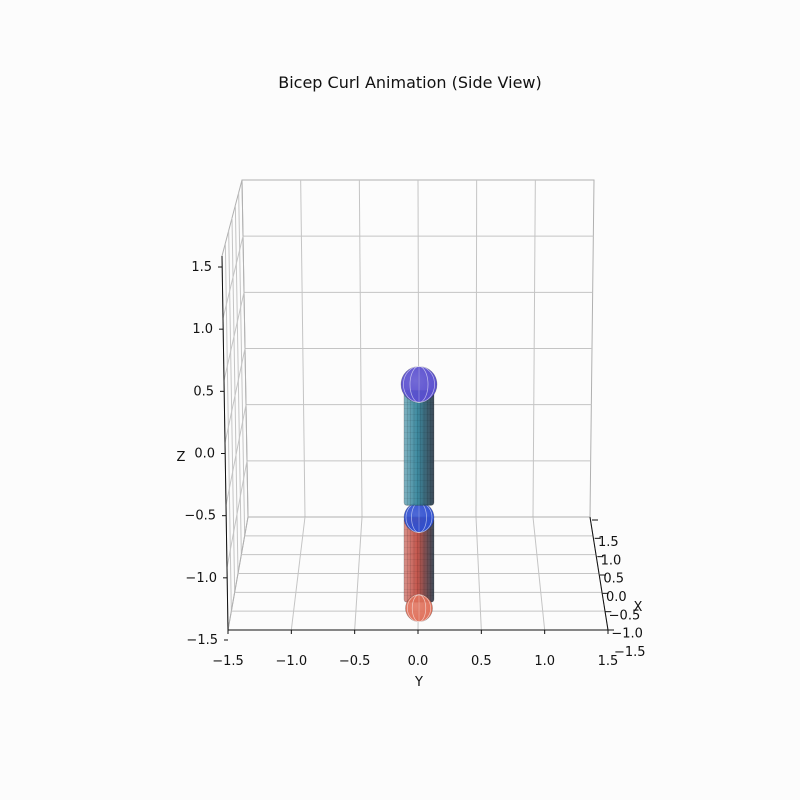 This screenshot has width=800, height=800. Describe the element at coordinates (613, 579) in the screenshot. I see `x-tick-label: 0.5` at that location.